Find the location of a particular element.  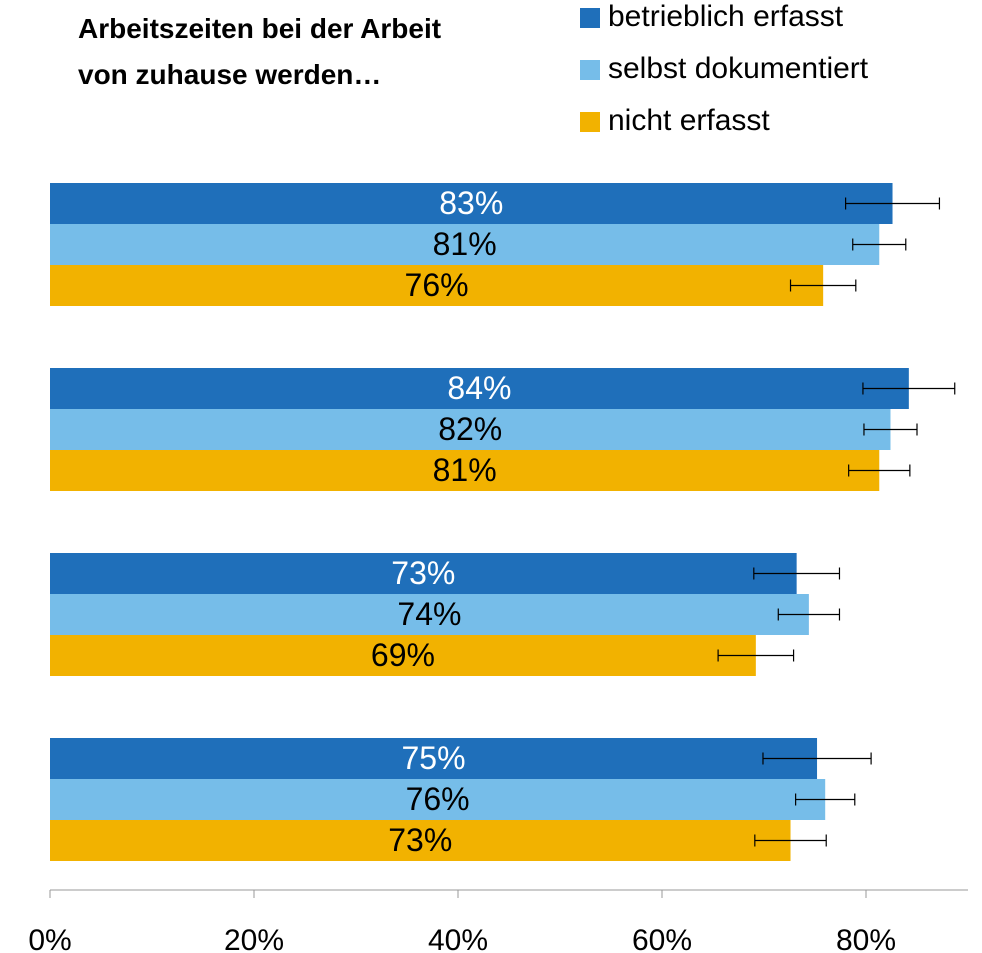

value-label: 74% is located at coordinates (429, 614).